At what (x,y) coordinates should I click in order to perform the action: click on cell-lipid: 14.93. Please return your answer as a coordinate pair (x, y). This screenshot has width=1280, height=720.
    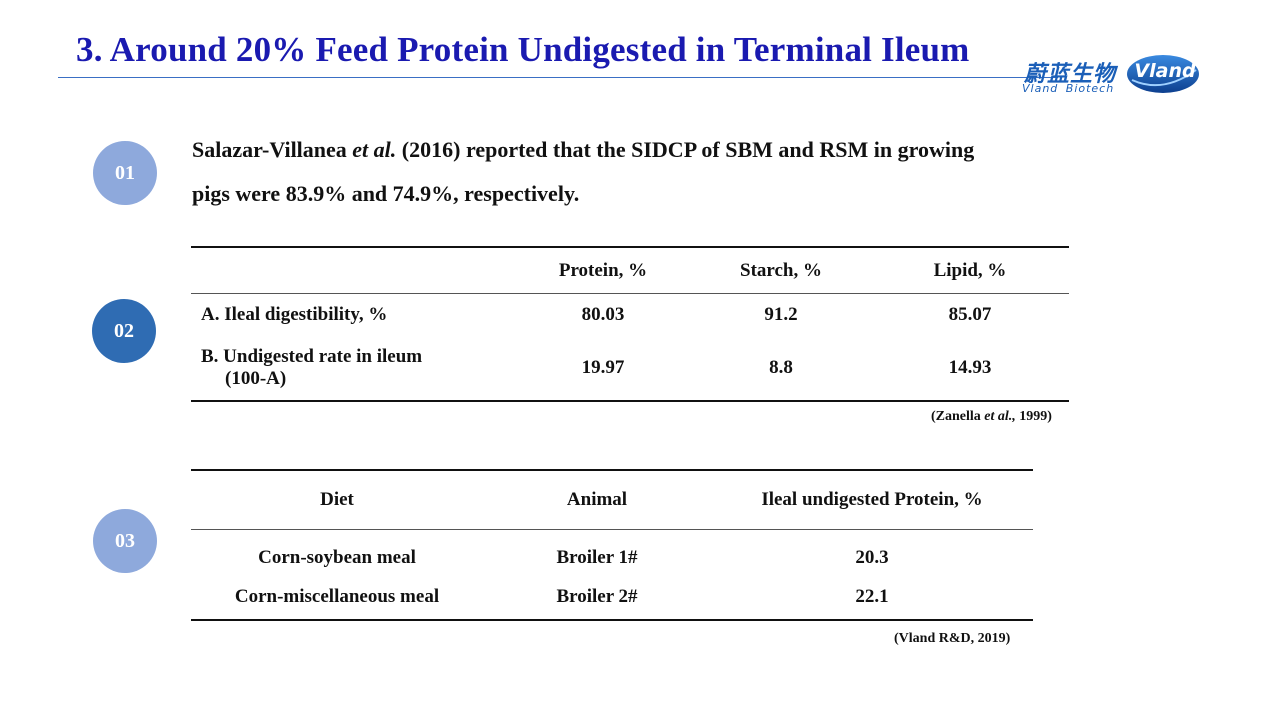
    Looking at the image, I should click on (970, 367).